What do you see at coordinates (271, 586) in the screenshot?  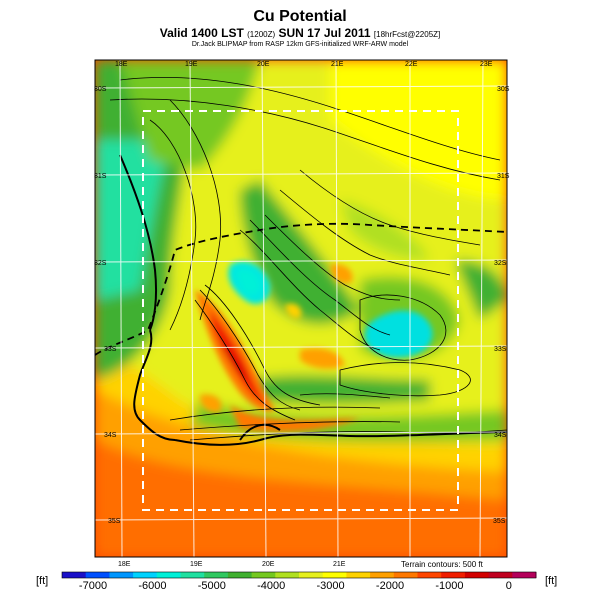 I see `colorbar-tick-label: -4000` at bounding box center [271, 586].